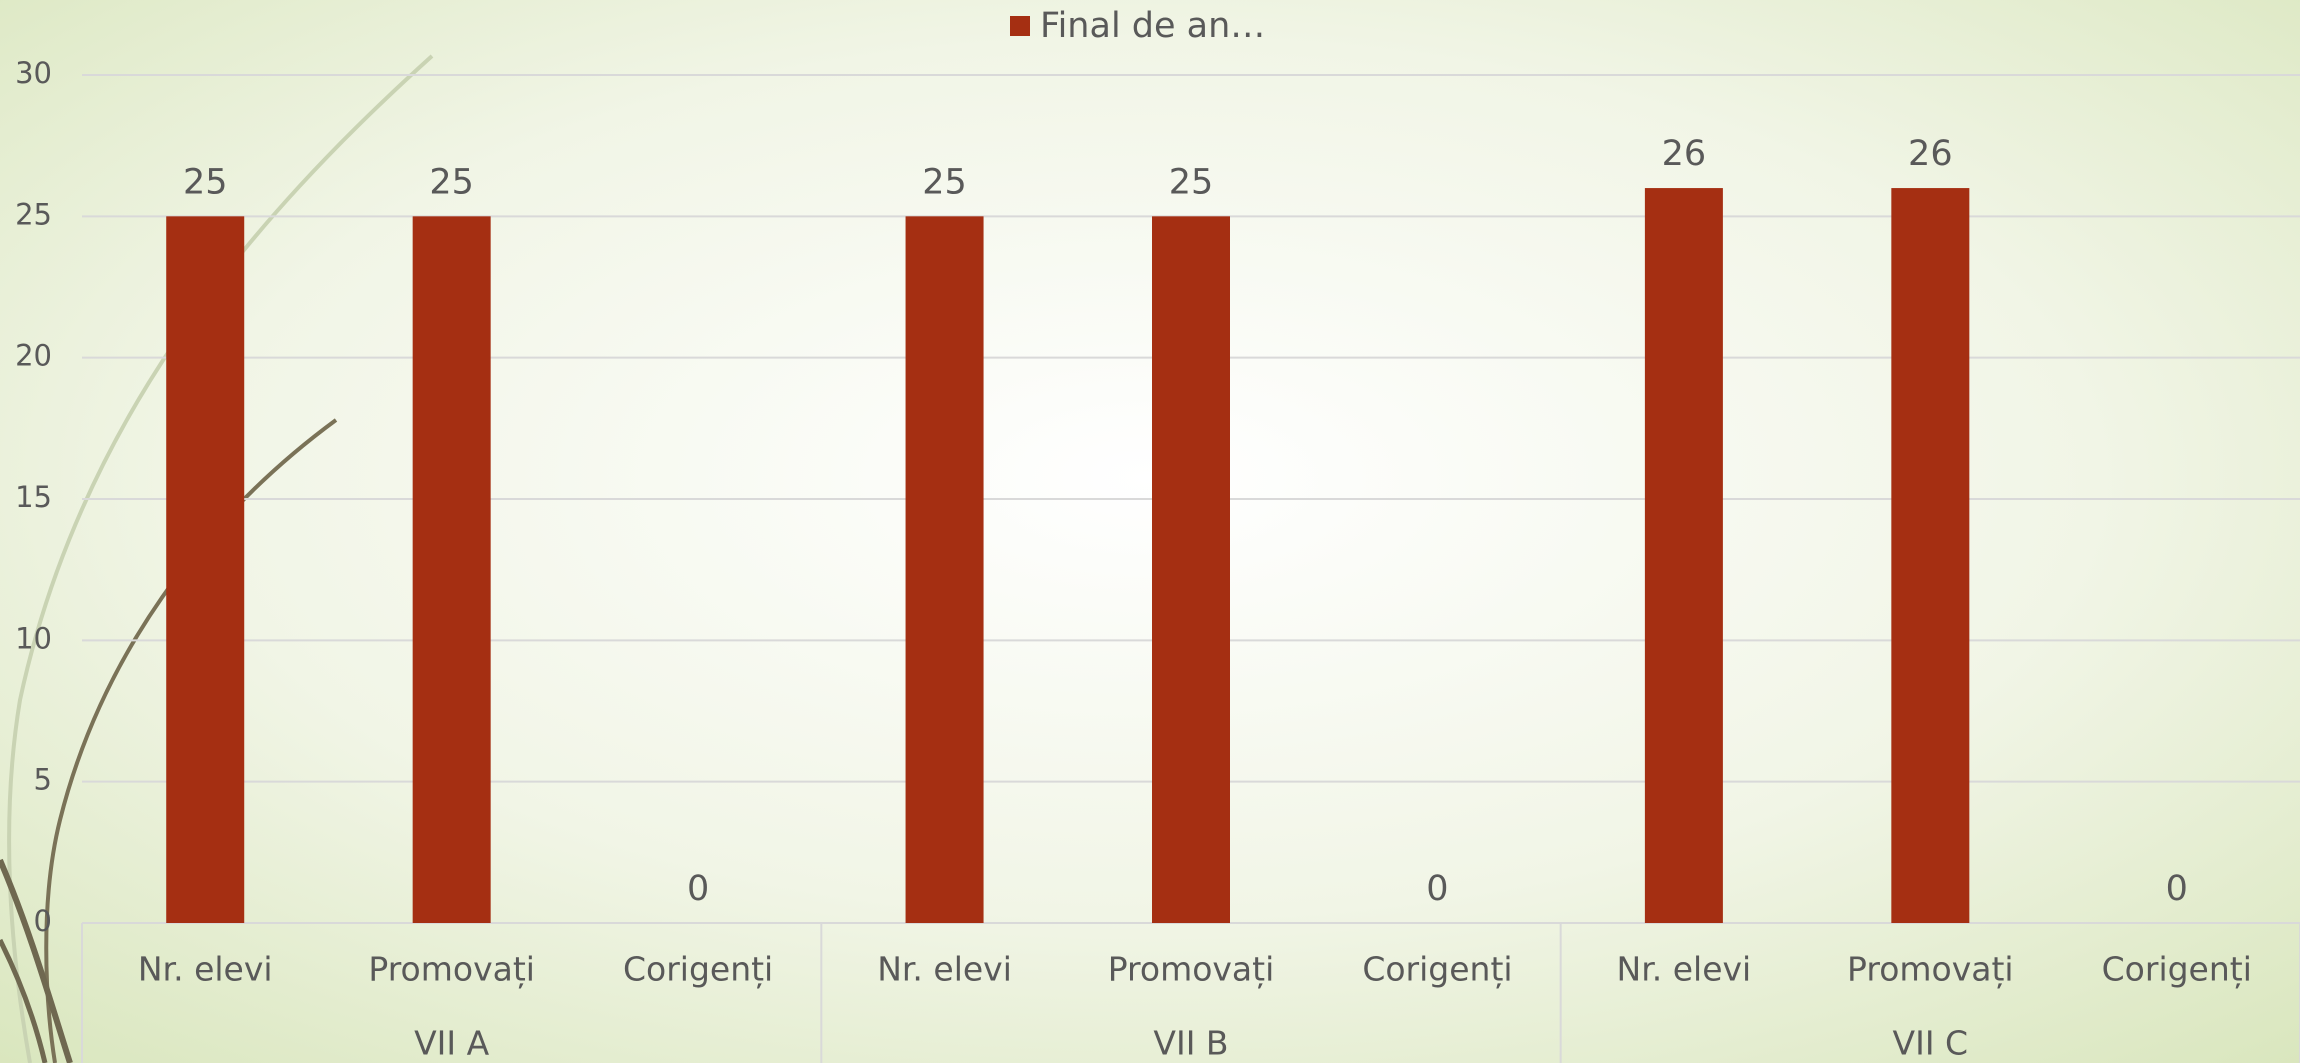 This screenshot has width=2300, height=1063. I want to click on y-tick-label: 10, so click(33, 638).